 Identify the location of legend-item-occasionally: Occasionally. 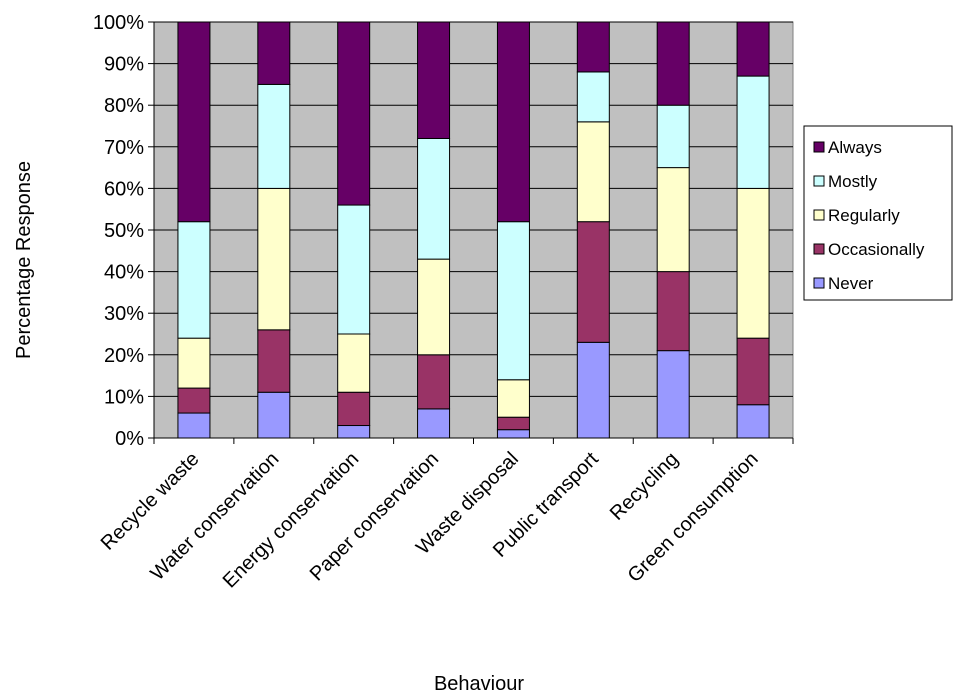
(869, 249).